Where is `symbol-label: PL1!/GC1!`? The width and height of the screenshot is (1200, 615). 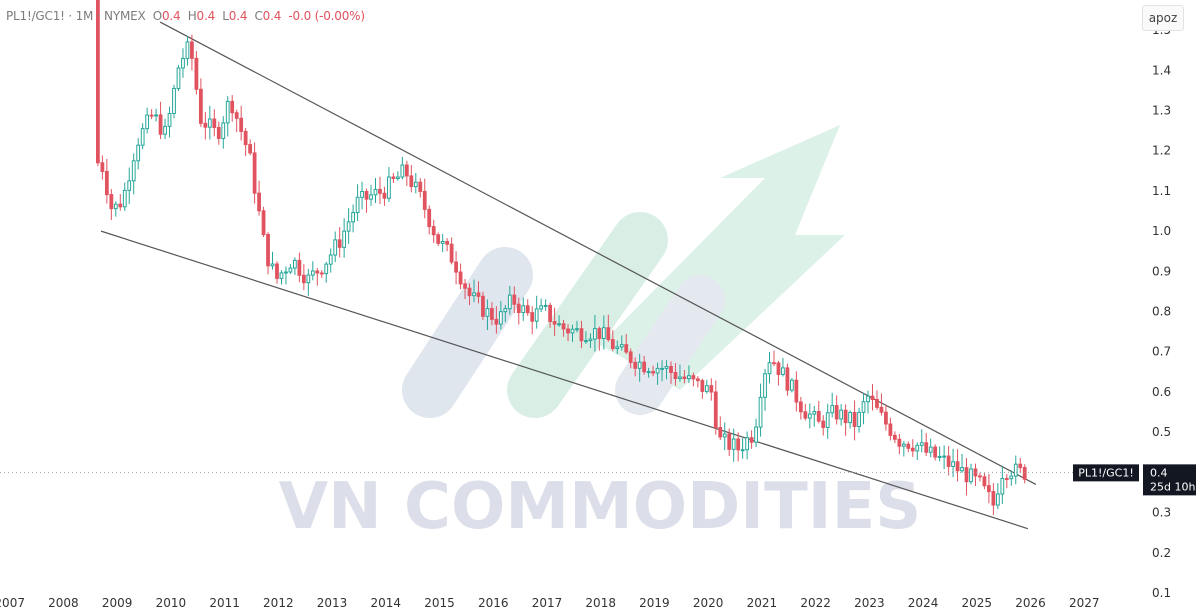
symbol-label: PL1!/GC1! is located at coordinates (35, 16).